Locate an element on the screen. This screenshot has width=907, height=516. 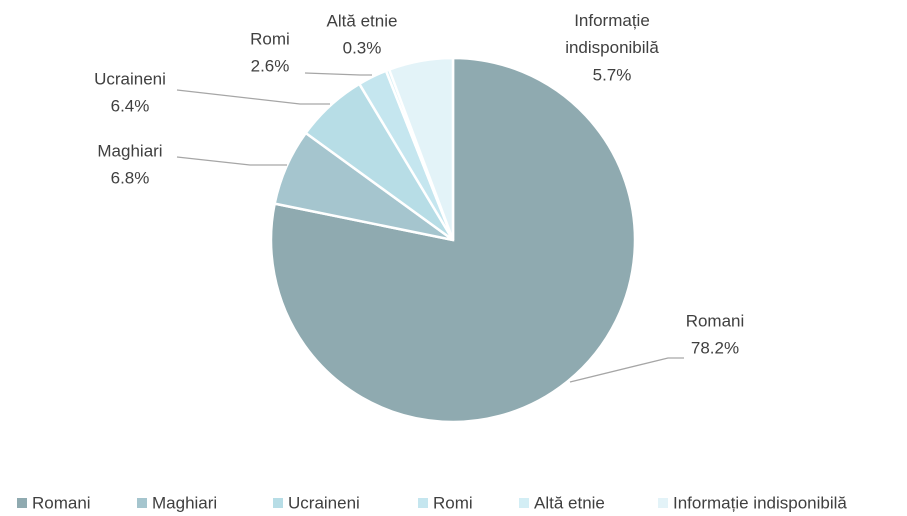
data-label-name: Romani is located at coordinates (715, 320).